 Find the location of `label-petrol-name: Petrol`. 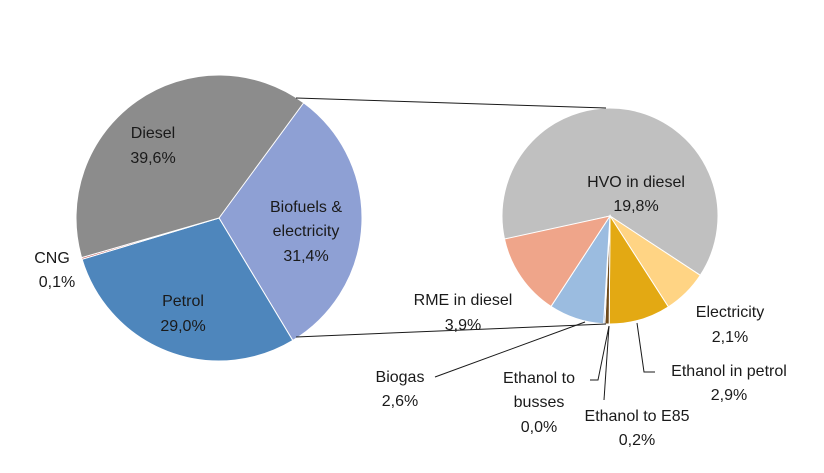

label-petrol-name: Petrol is located at coordinates (183, 301).